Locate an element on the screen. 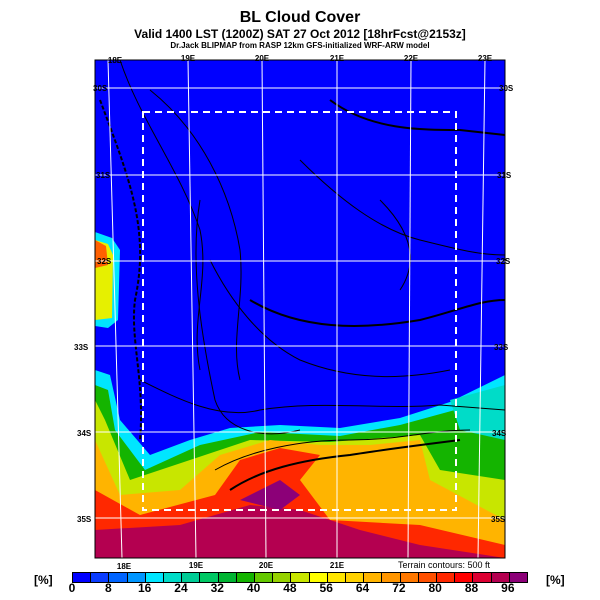  lat-label-right: 35S is located at coordinates (498, 519).